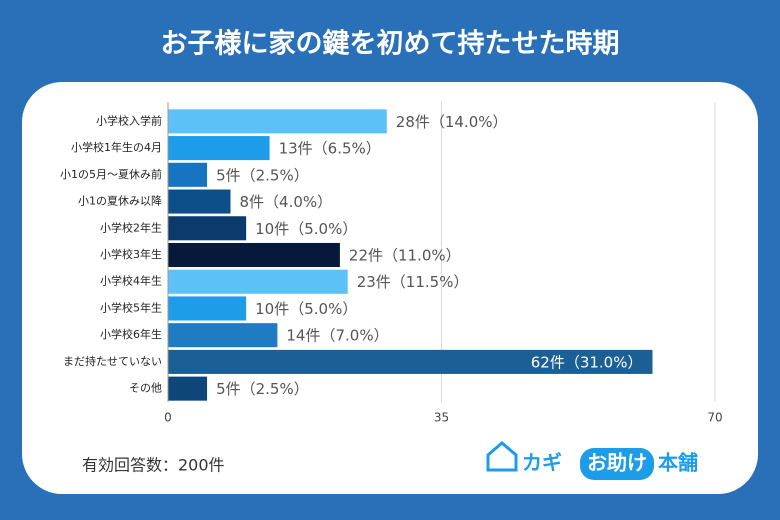  Describe the element at coordinates (120, 201) in the screenshot. I see `y-tick-label: 小1の夏休み以降` at that location.